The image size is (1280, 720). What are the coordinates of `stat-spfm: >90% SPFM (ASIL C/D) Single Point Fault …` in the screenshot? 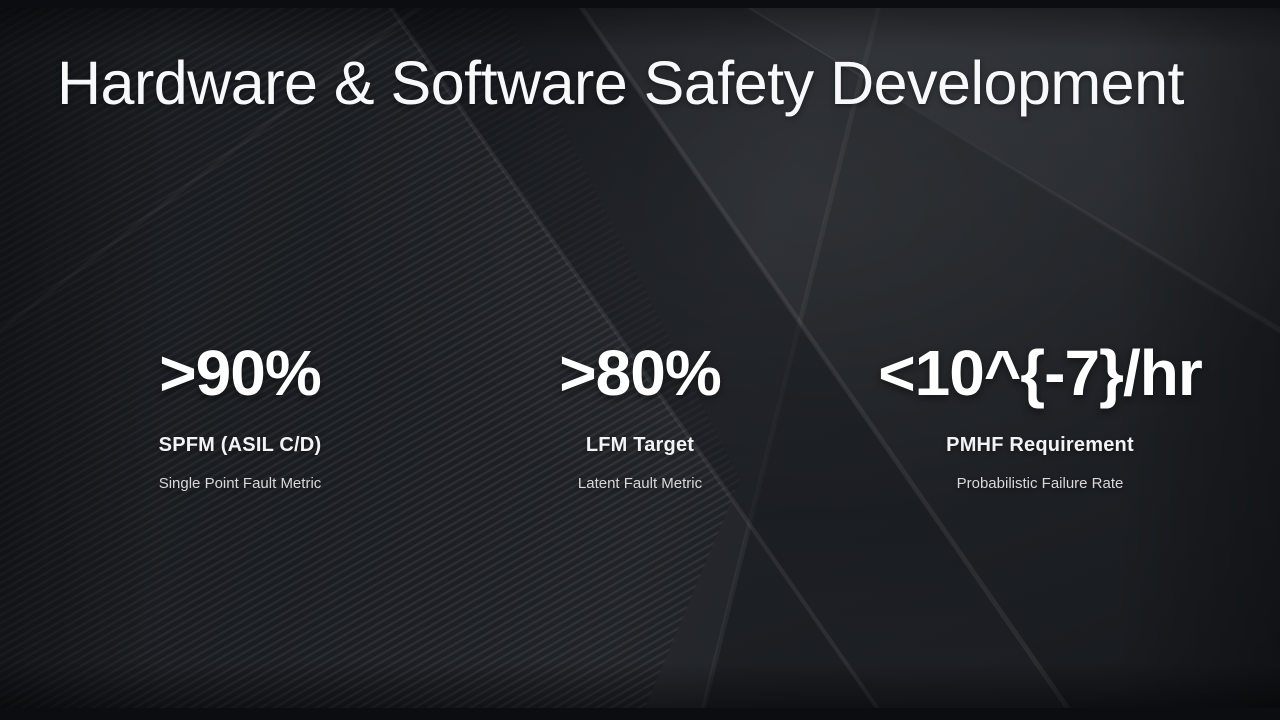 It's located at (240, 416).